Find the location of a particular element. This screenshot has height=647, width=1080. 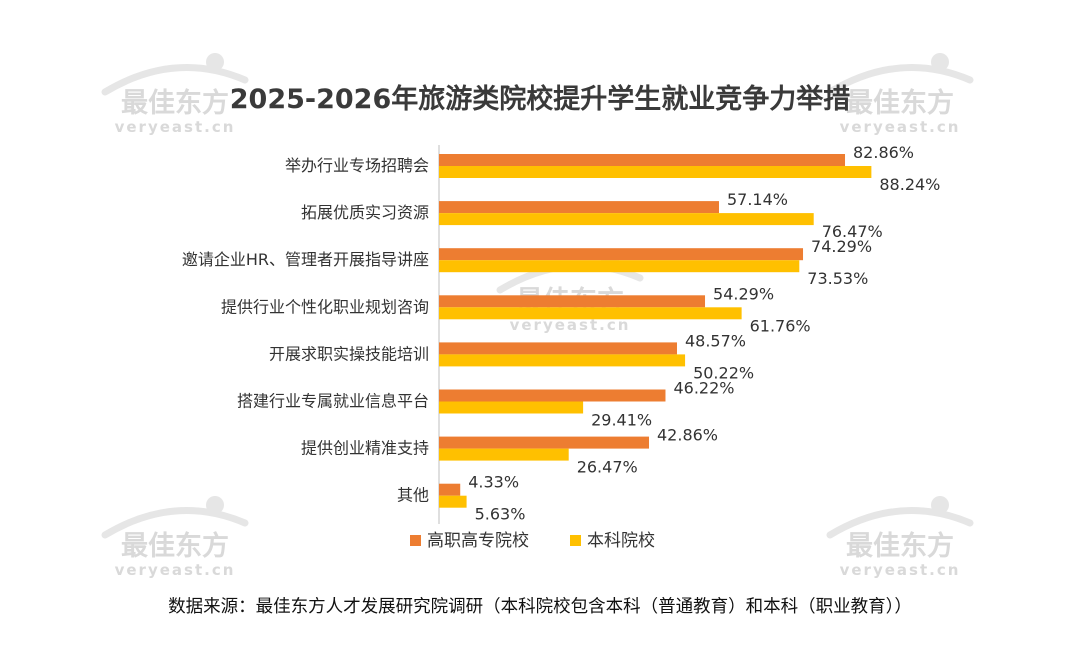

category-label: 提供创业精准支持 is located at coordinates (365, 448).